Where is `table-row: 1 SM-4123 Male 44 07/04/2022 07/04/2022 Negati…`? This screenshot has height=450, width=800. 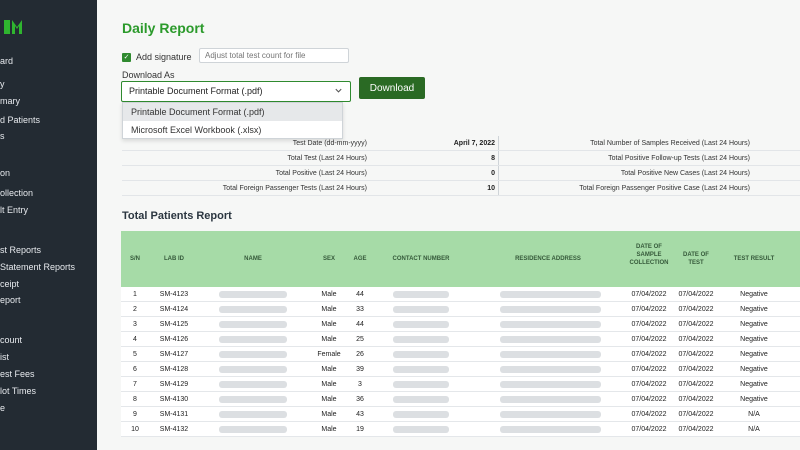
table-row: 1 SM-4123 Male 44 07/04/2022 07/04/2022 Negati… is located at coordinates (460, 294).